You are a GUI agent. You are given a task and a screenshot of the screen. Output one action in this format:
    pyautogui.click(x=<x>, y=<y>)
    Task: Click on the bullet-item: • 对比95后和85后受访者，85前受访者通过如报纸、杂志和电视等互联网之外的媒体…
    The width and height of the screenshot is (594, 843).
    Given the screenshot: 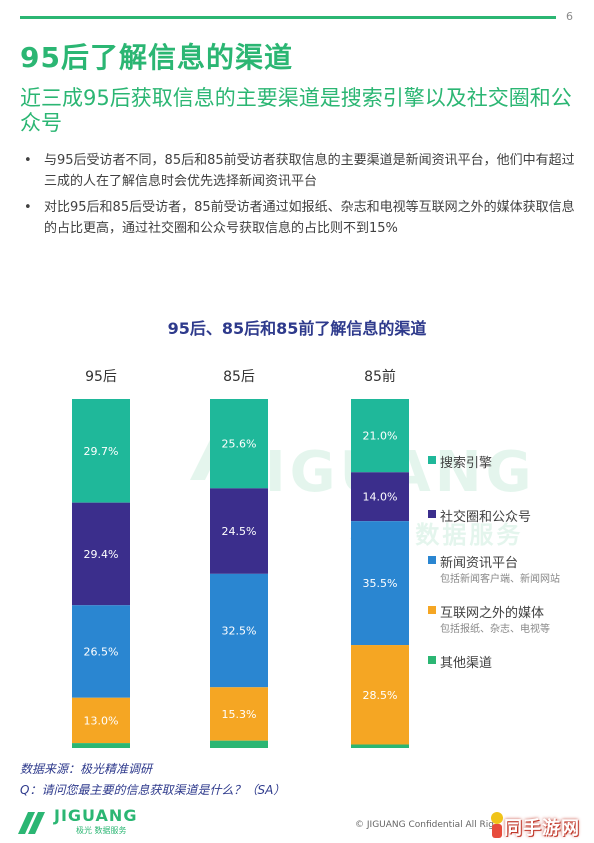 What is the action you would take?
    pyautogui.click(x=297, y=218)
    